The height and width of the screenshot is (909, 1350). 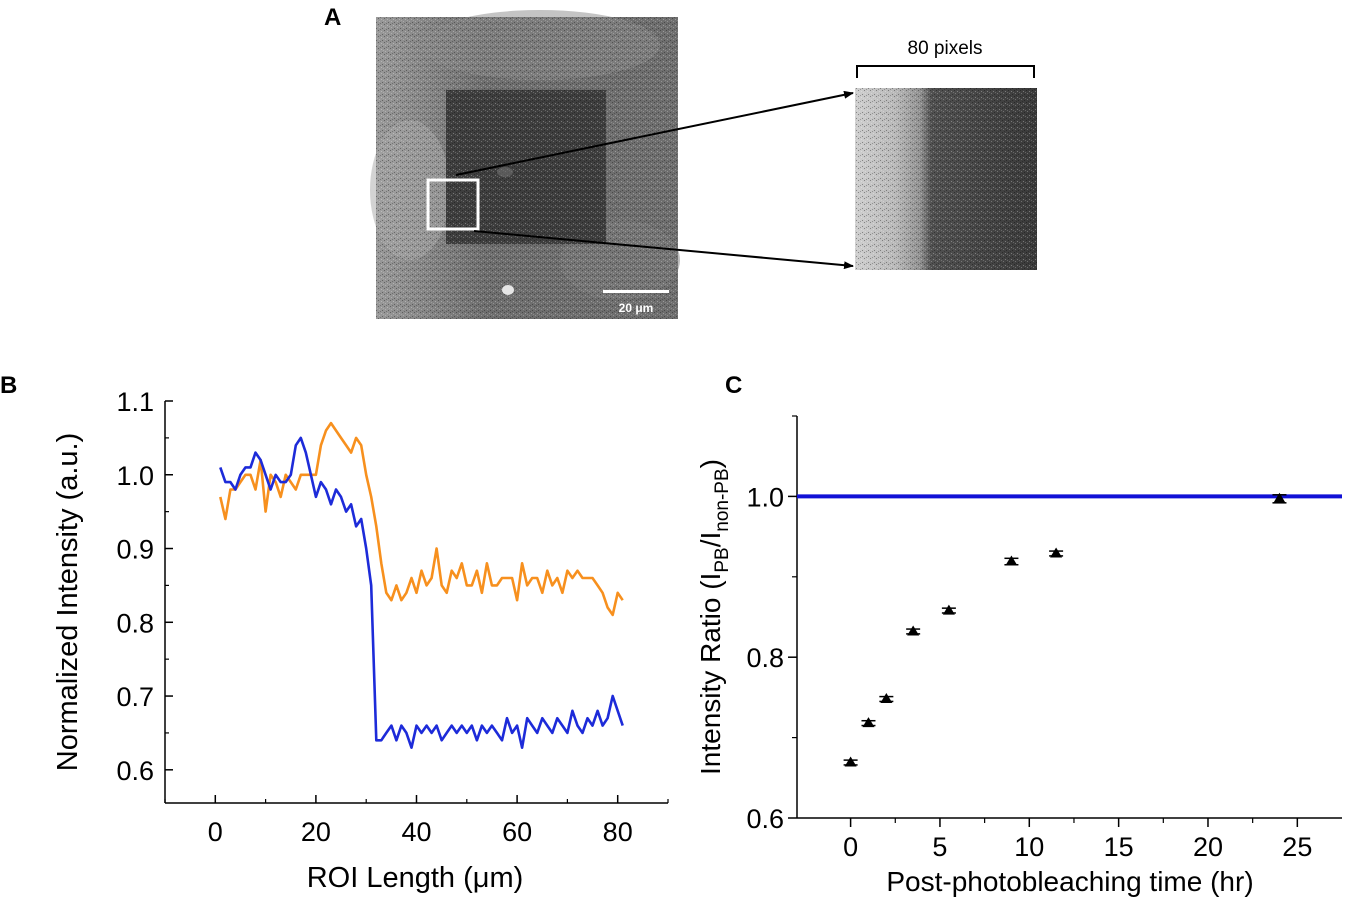 I want to click on chart-c-x-tick-label: 15, so click(x=1119, y=847).